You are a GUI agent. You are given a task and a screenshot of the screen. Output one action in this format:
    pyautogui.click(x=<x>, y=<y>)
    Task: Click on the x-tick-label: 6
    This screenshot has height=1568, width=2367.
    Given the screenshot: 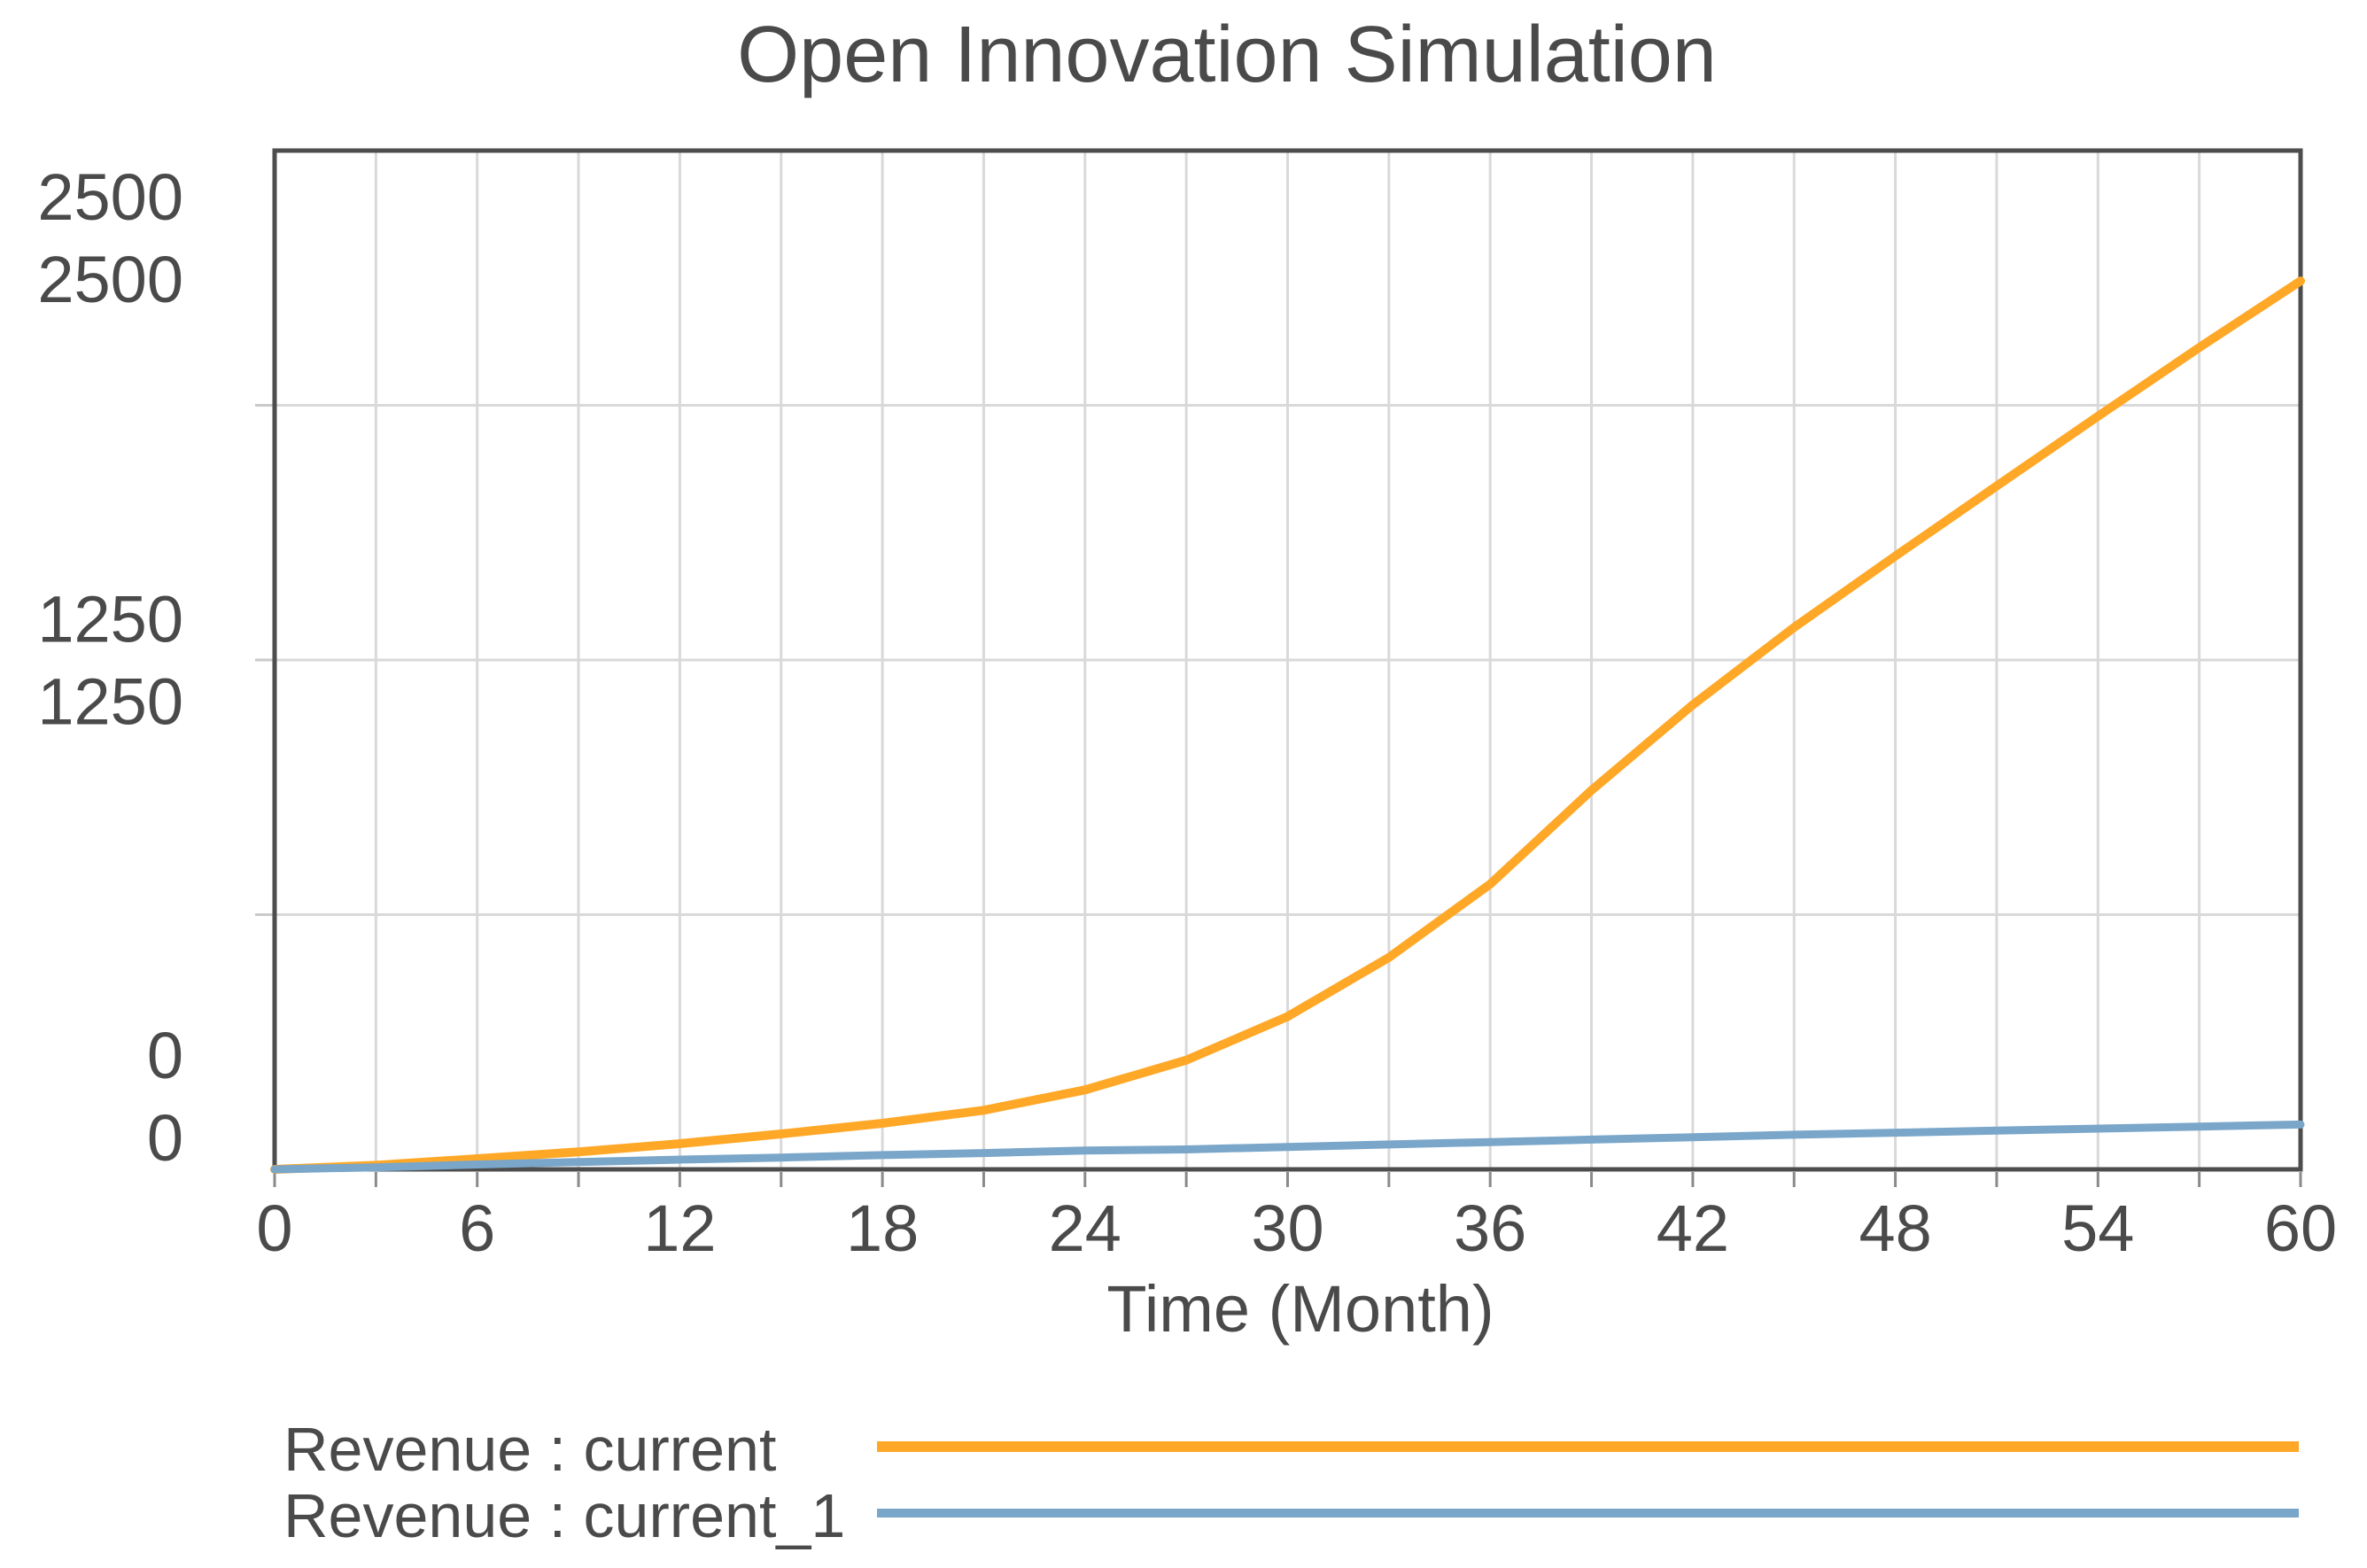 What is the action you would take?
    pyautogui.click(x=477, y=1228)
    